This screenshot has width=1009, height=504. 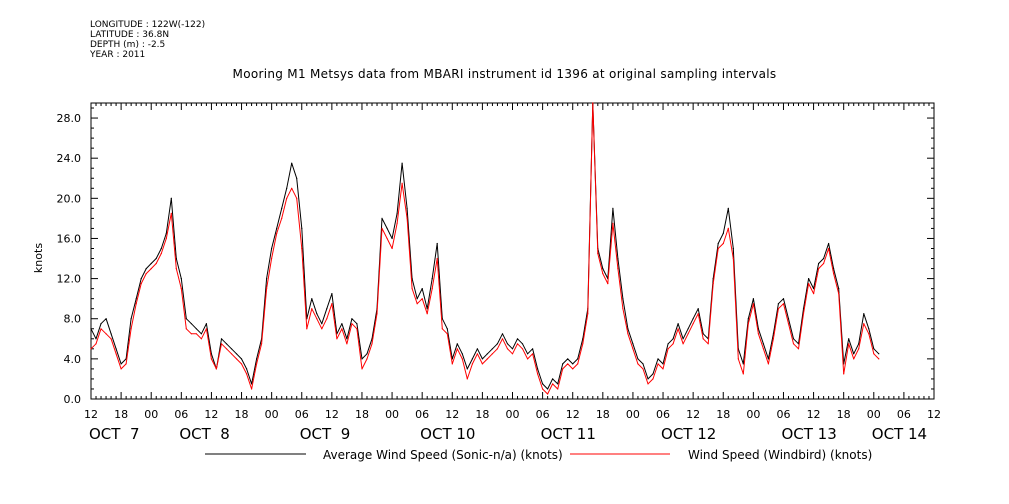 What do you see at coordinates (568, 434) in the screenshot?
I see `x-date-label: OCT 11` at bounding box center [568, 434].